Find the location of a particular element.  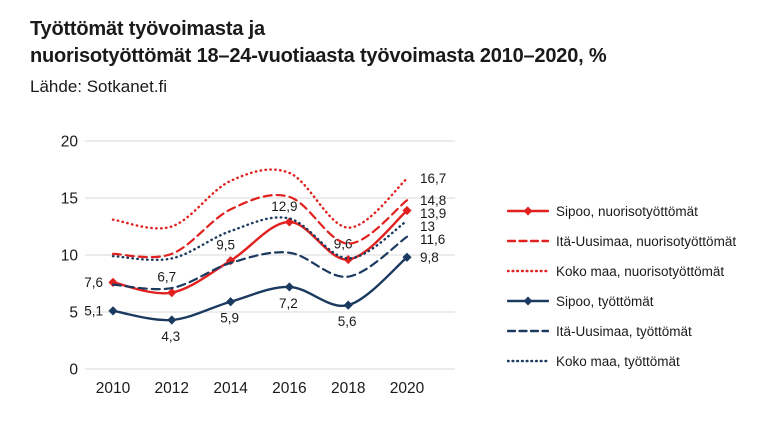

data-point-label-sipoo-nuorisotyottomat: 12,9 is located at coordinates (284, 206).